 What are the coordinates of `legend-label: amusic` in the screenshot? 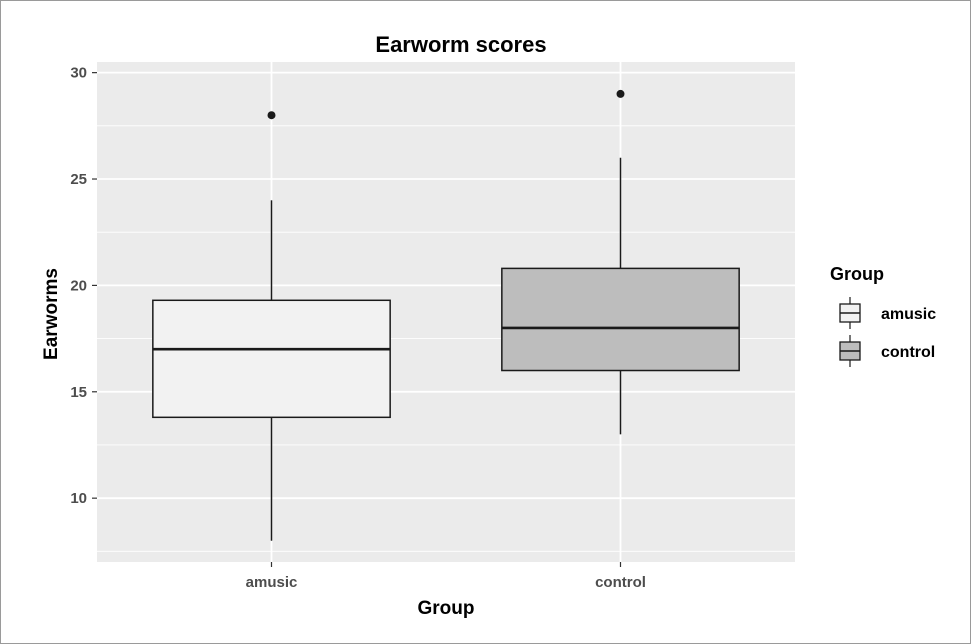 It's located at (908, 314).